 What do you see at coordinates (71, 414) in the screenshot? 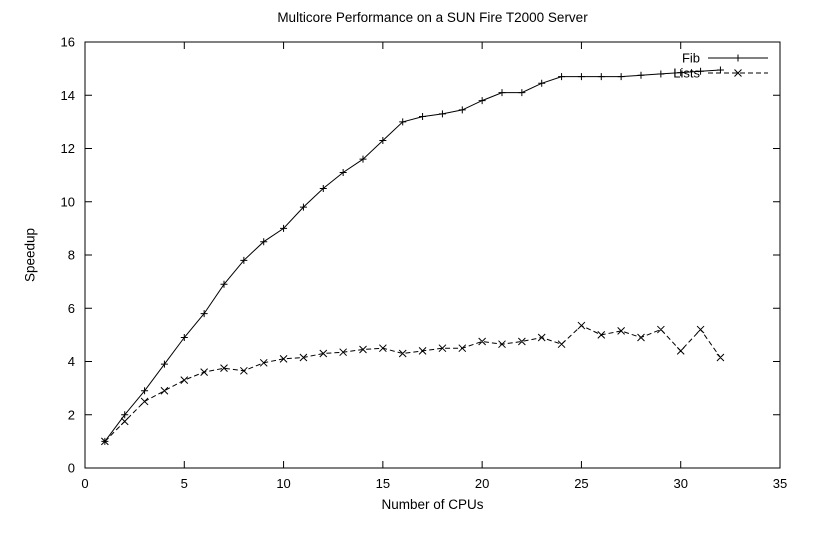
I see `y-tick-label: 2` at bounding box center [71, 414].